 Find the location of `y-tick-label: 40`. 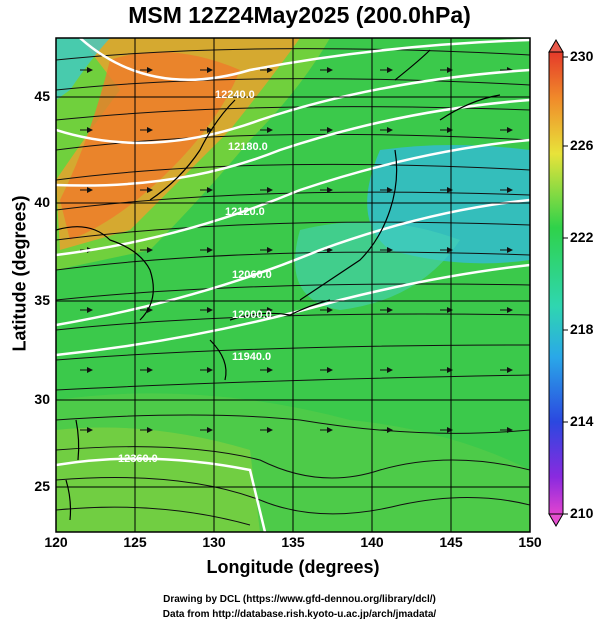

y-tick-label: 40 is located at coordinates (42, 202).